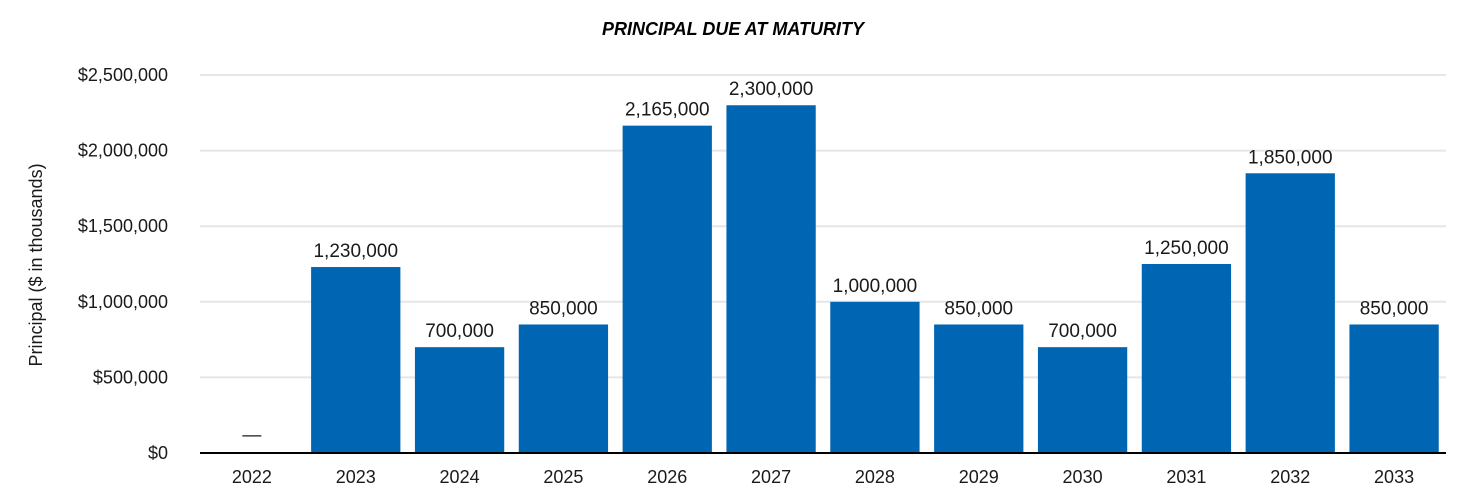 The image size is (1466, 497). Describe the element at coordinates (1082, 400) in the screenshot. I see `bar-2030` at that location.